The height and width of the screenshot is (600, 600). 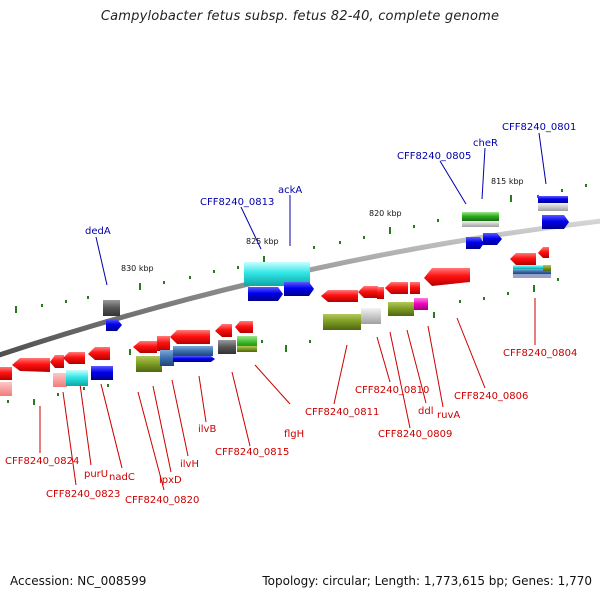 What do you see at coordinates (290, 190) in the screenshot?
I see `gene-label: ackA` at bounding box center [290, 190].